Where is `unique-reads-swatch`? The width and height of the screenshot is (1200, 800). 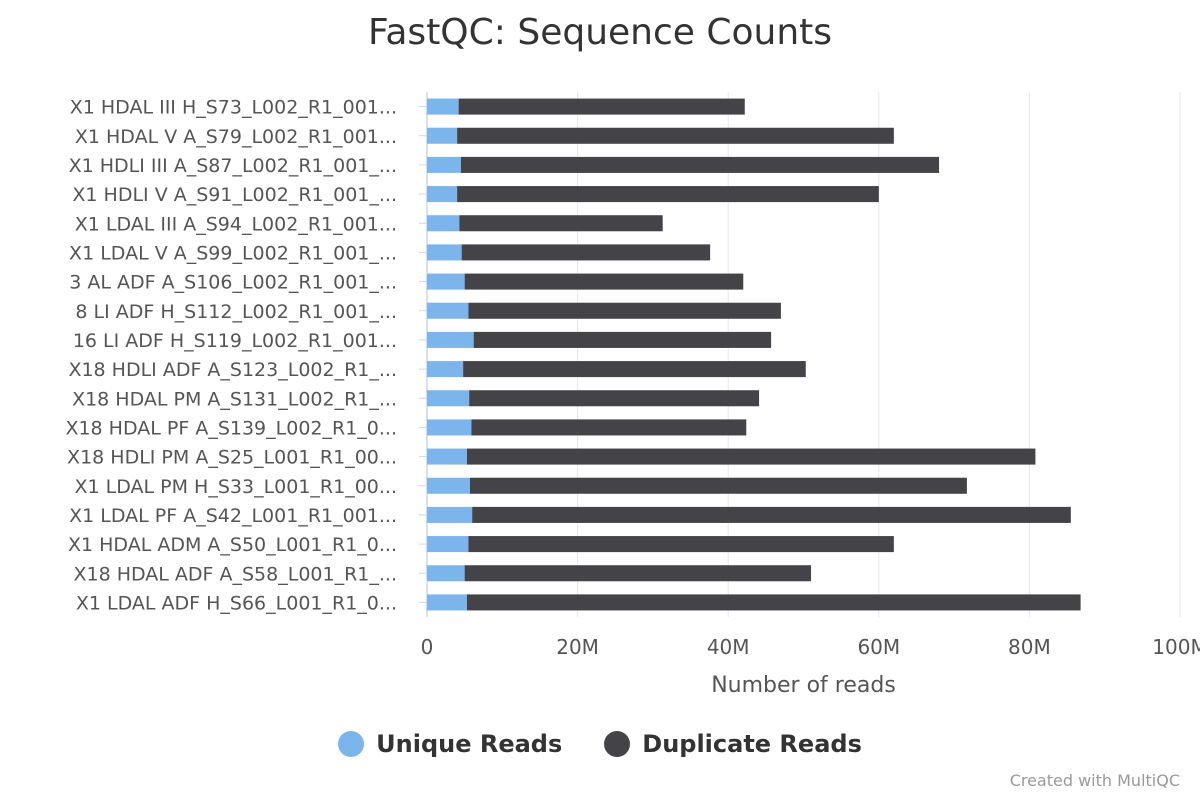 unique-reads-swatch is located at coordinates (351, 744).